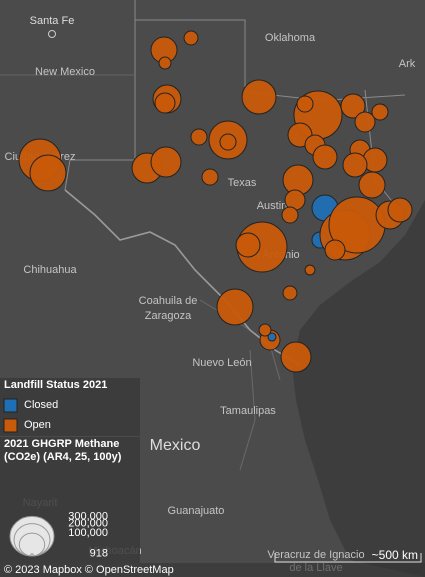 Image resolution: width=425 pixels, height=577 pixels. I want to click on scale-label: ~500 km, so click(395, 555).